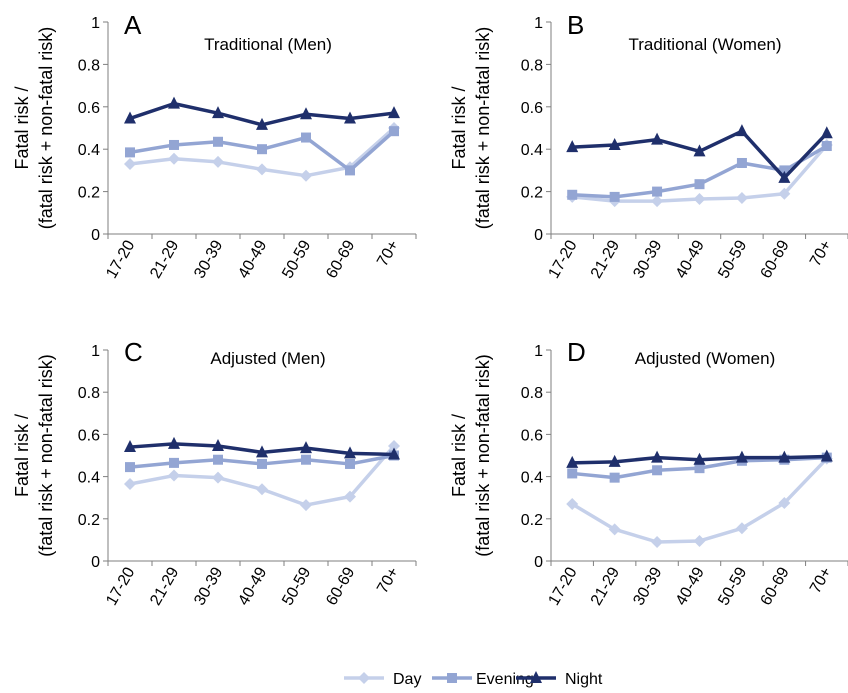 Image resolution: width=848 pixels, height=693 pixels. Describe the element at coordinates (536, 677) in the screenshot. I see `legend-marker-triangle` at that location.